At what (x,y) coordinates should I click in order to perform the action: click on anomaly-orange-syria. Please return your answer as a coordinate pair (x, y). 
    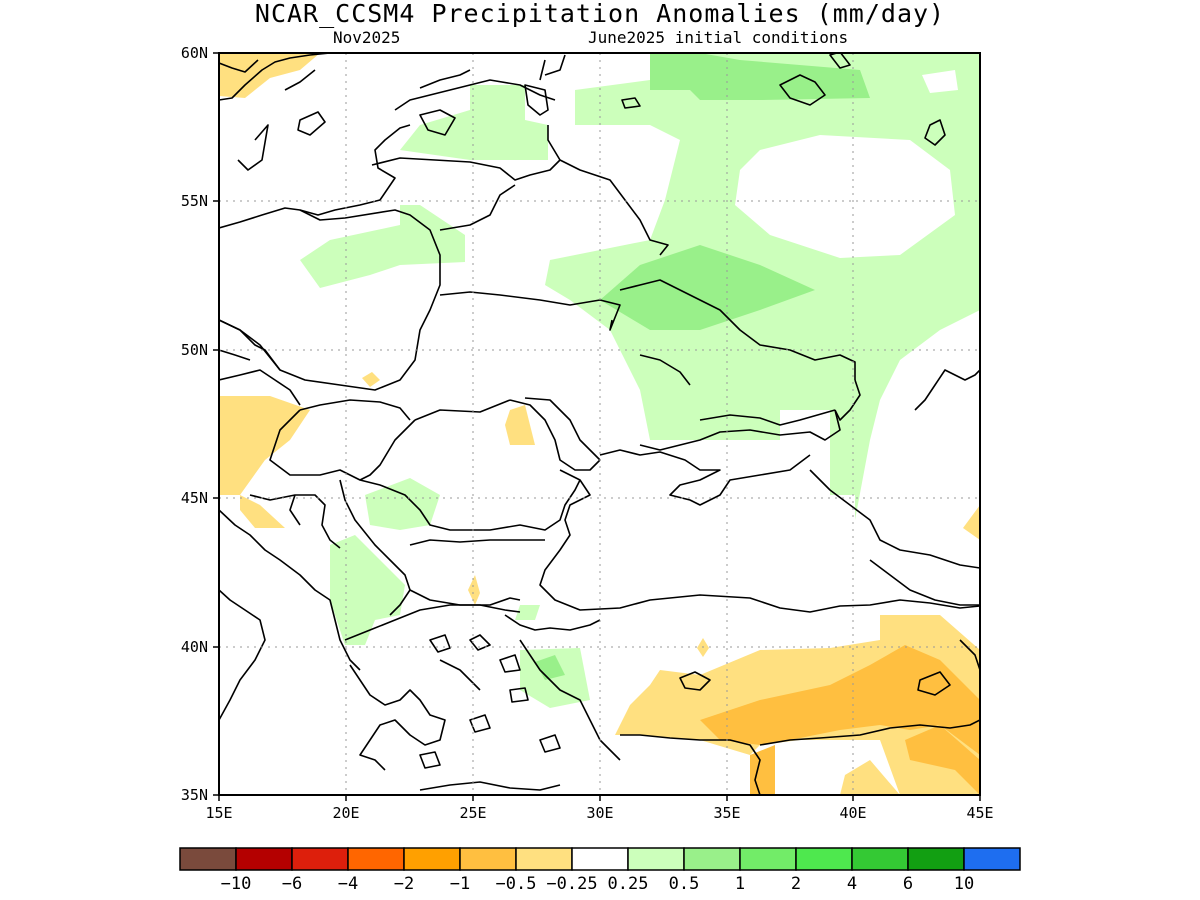
    Looking at the image, I should click on (762, 770).